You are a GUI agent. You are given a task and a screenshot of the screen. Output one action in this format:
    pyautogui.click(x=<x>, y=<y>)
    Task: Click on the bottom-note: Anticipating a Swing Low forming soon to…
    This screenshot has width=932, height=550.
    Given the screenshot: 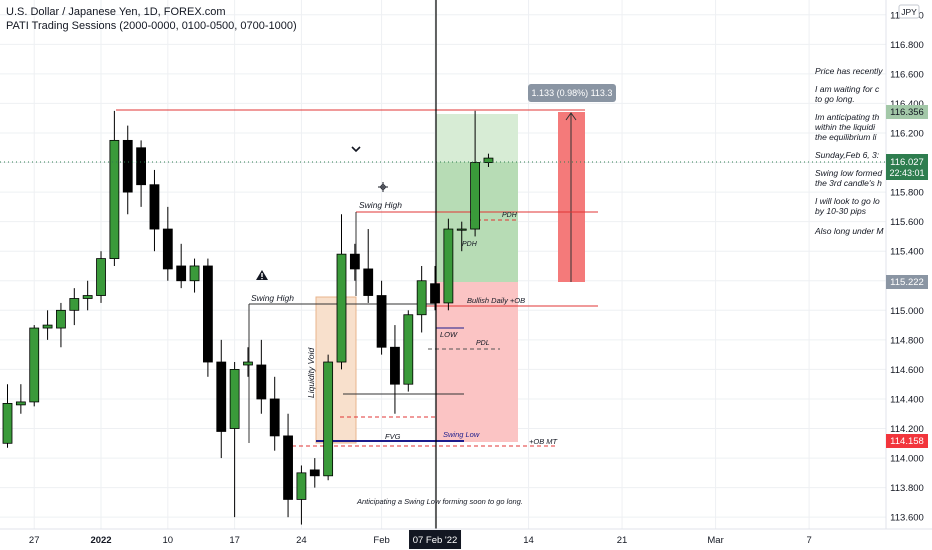 What is the action you would take?
    pyautogui.click(x=439, y=501)
    